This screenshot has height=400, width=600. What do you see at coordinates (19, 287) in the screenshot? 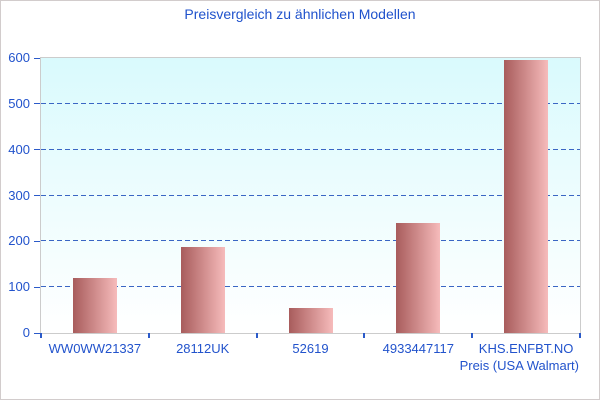
I see `y-tick-label: 100` at bounding box center [19, 287].